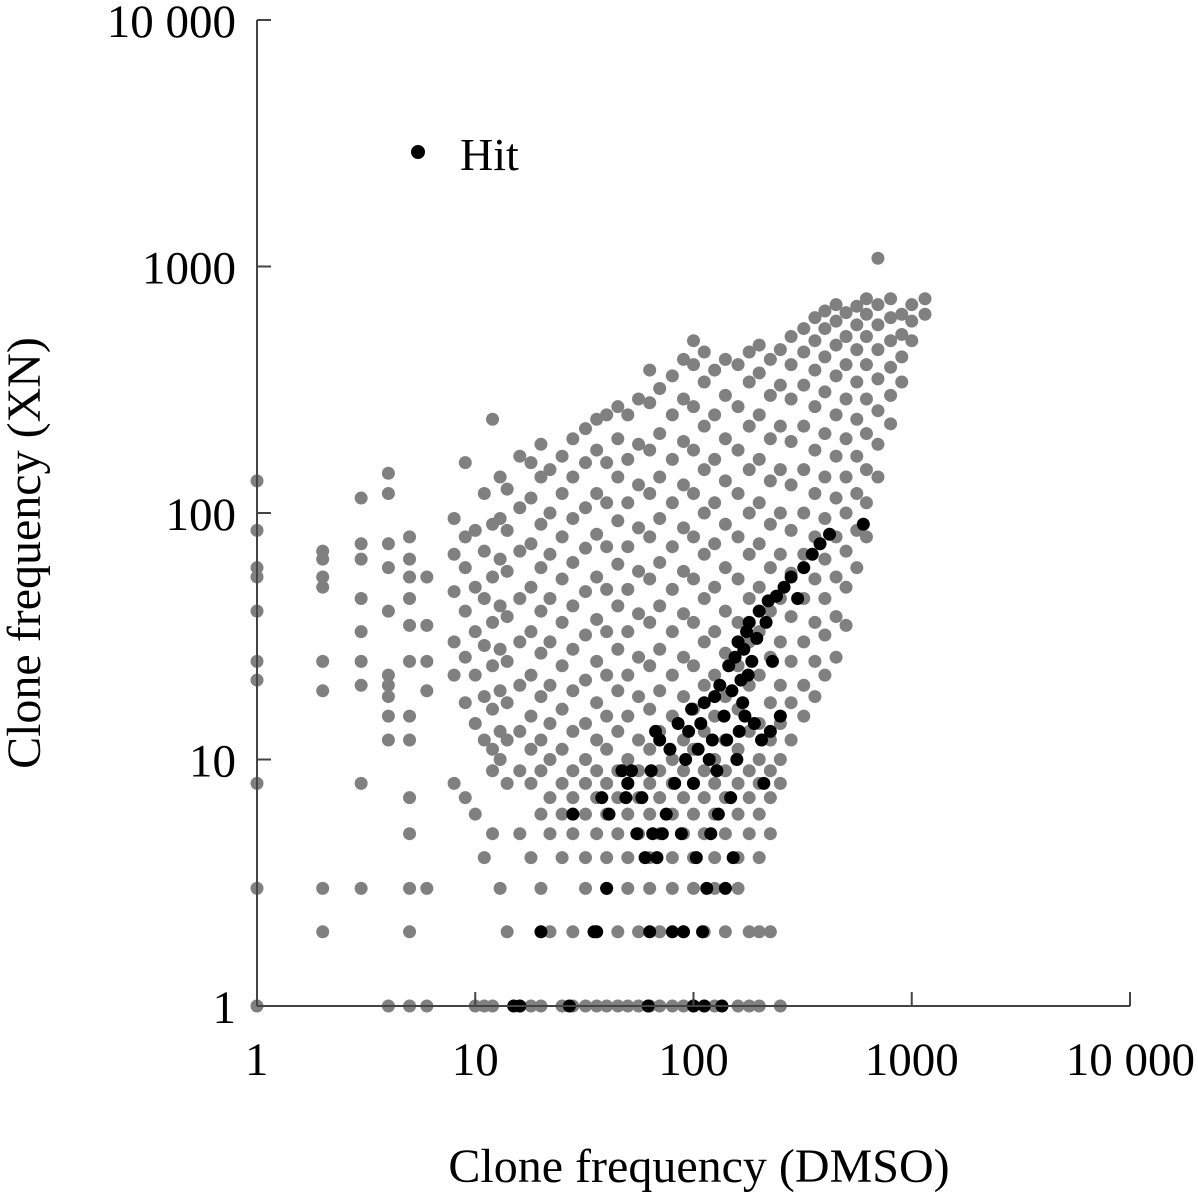 This screenshot has height=1197, width=1198. I want to click on x-axis-title: Clone frequency (DMSO), so click(698, 1166).